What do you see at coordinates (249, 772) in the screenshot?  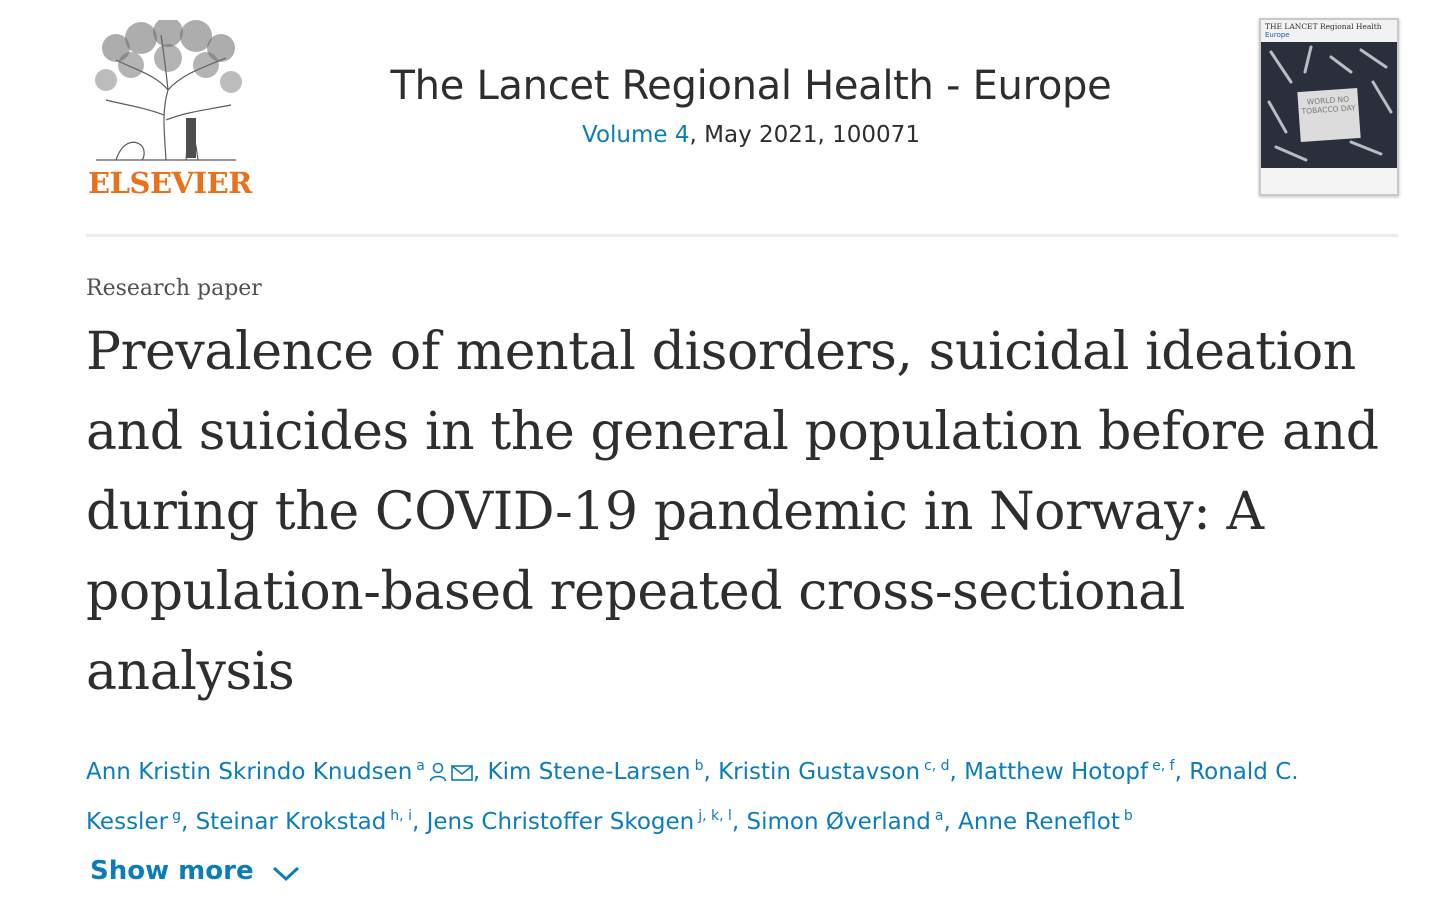 I see `author-name: Ann Kristin Skrindo Knudsen` at bounding box center [249, 772].